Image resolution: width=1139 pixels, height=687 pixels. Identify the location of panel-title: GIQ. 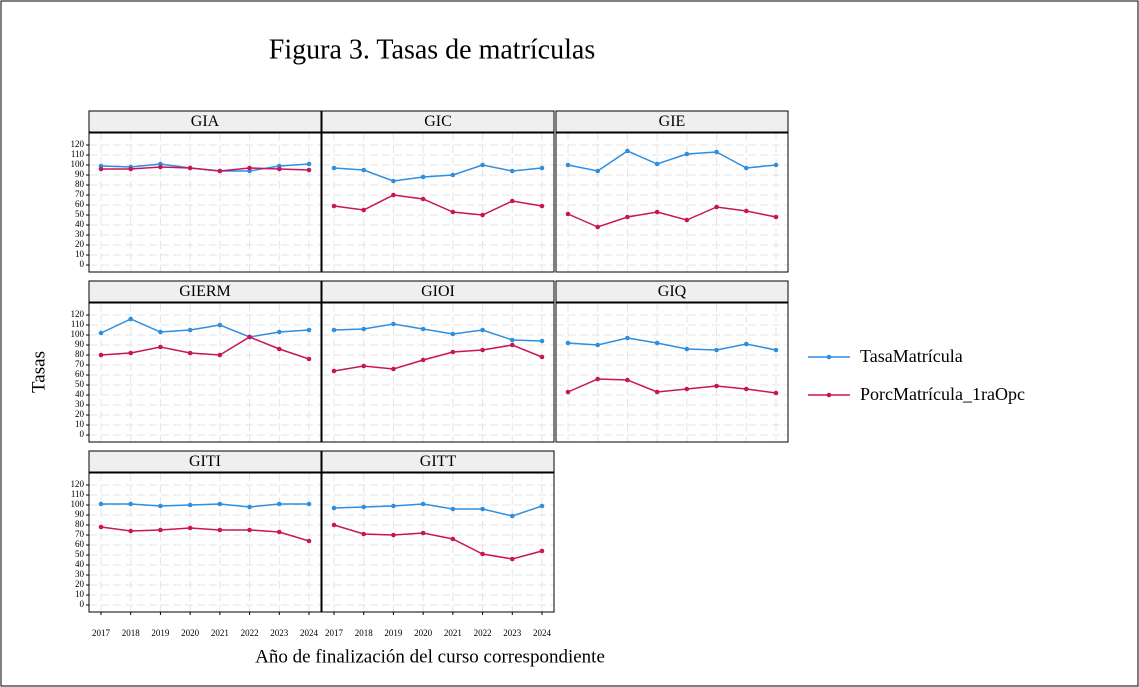
(672, 291).